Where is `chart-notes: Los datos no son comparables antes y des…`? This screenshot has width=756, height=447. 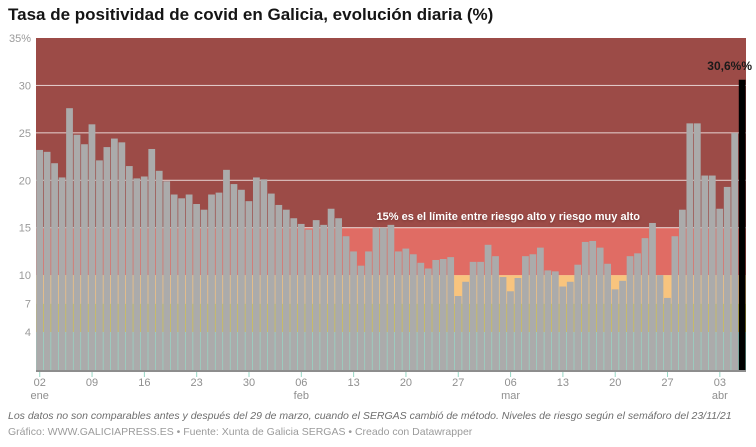
chart-notes: Los datos no son comparables antes y des… is located at coordinates (370, 416).